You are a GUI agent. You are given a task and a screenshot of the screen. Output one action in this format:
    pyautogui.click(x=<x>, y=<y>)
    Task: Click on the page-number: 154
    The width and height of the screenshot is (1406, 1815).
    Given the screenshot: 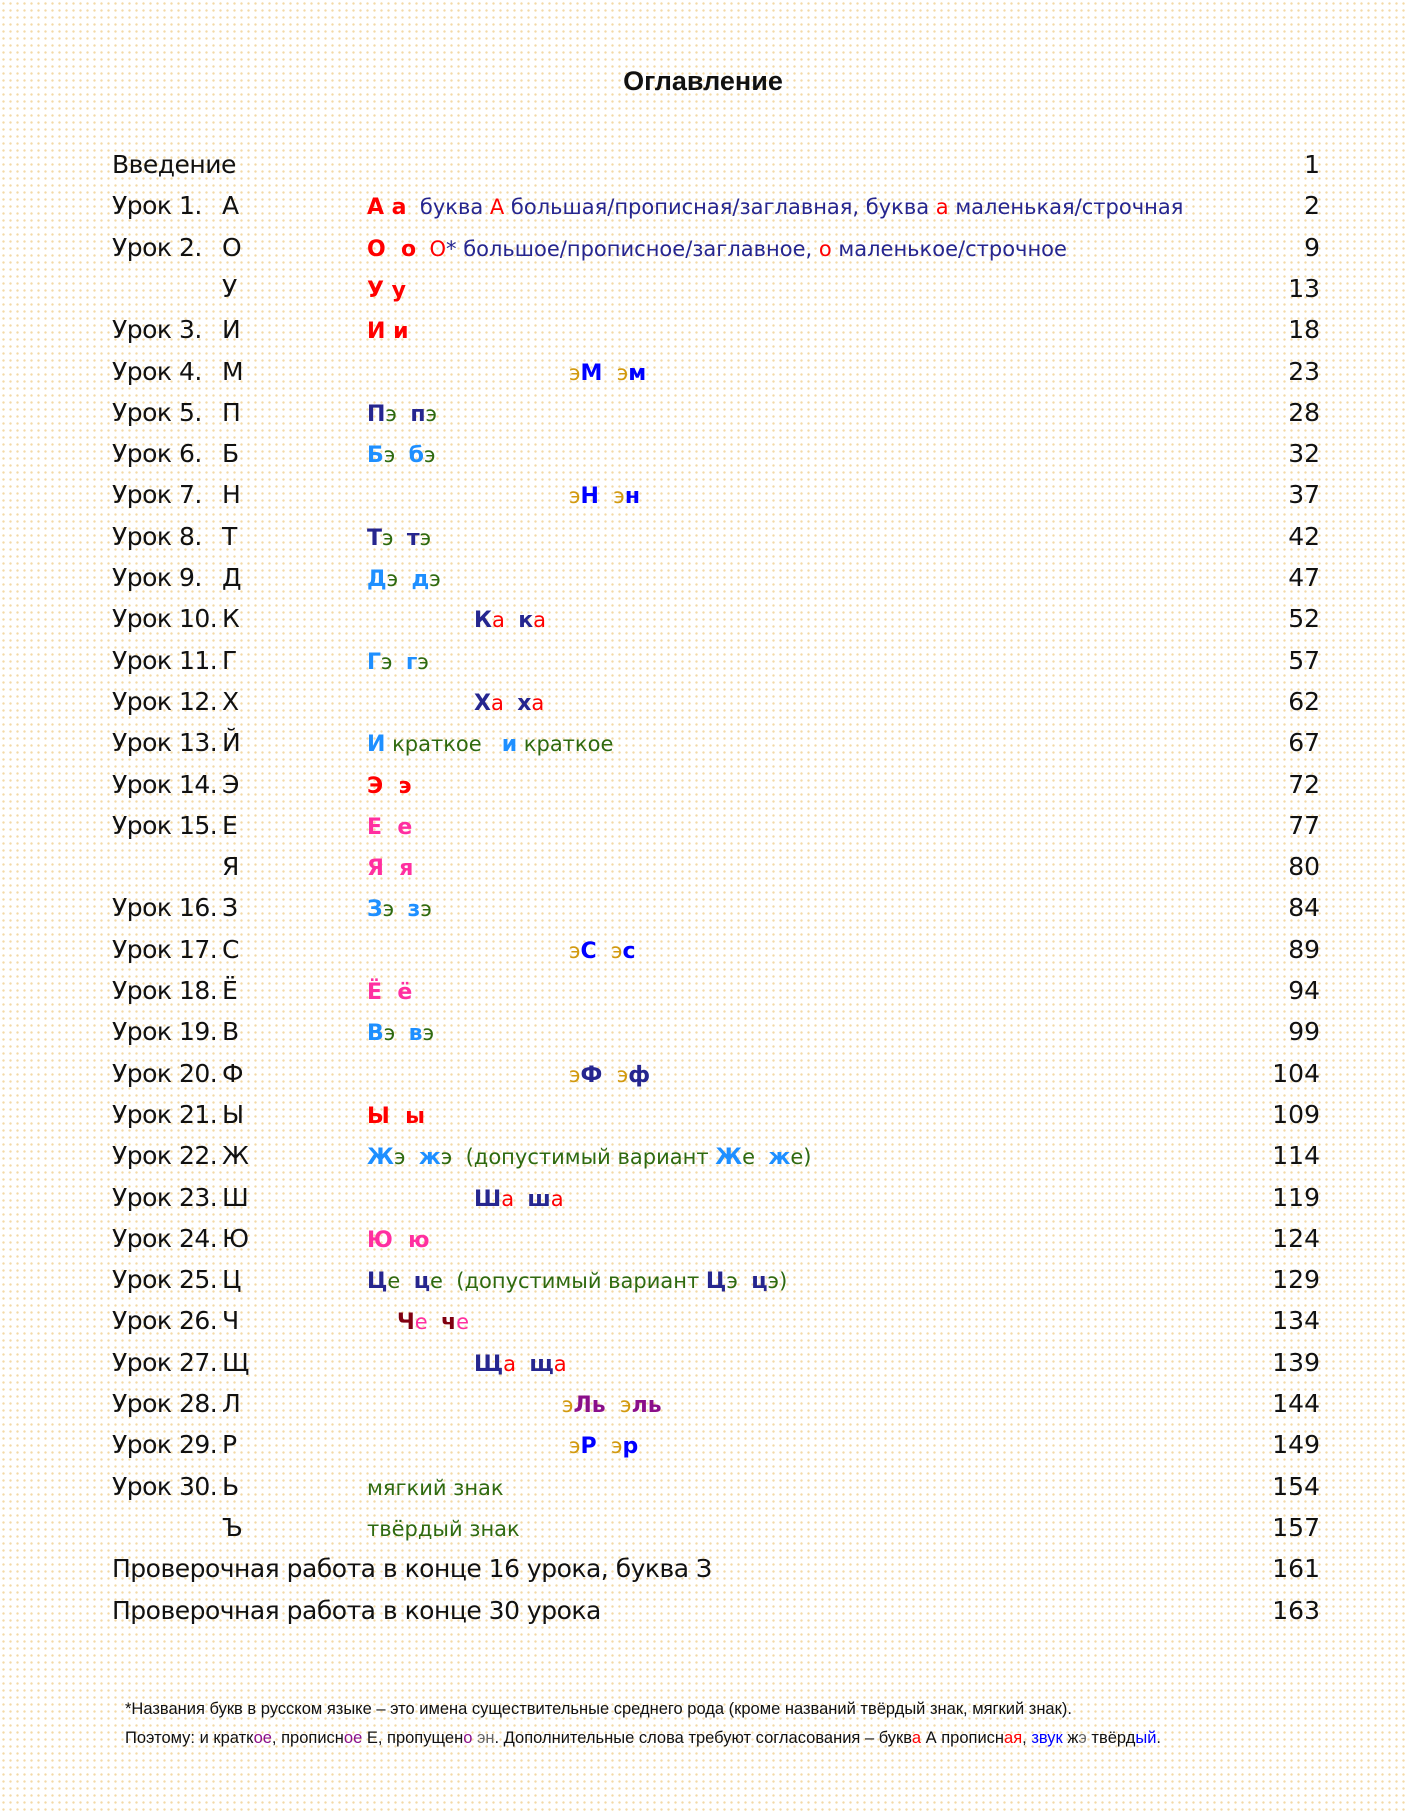 What is the action you would take?
    pyautogui.click(x=1296, y=1486)
    